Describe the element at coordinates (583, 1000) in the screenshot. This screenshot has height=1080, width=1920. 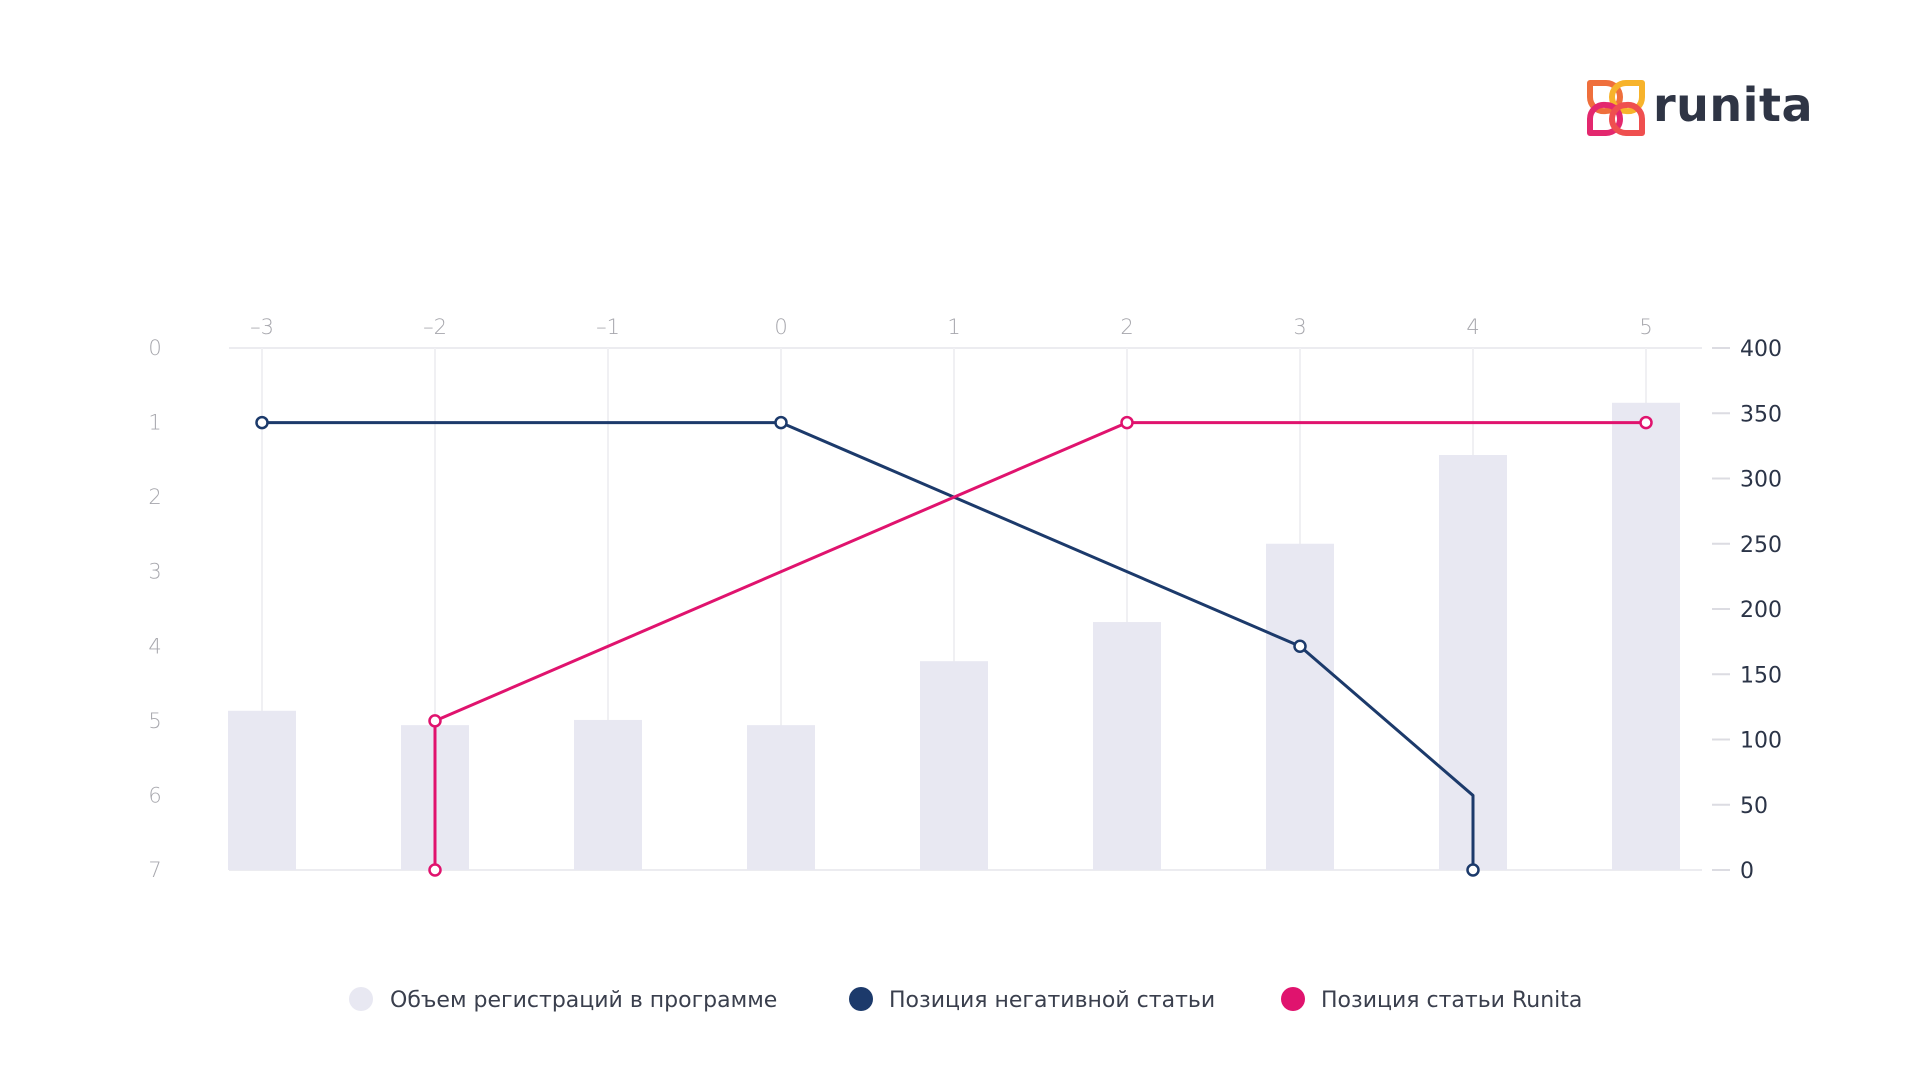
I see `legend-label-registrations: Объем регистраций в программе` at that location.